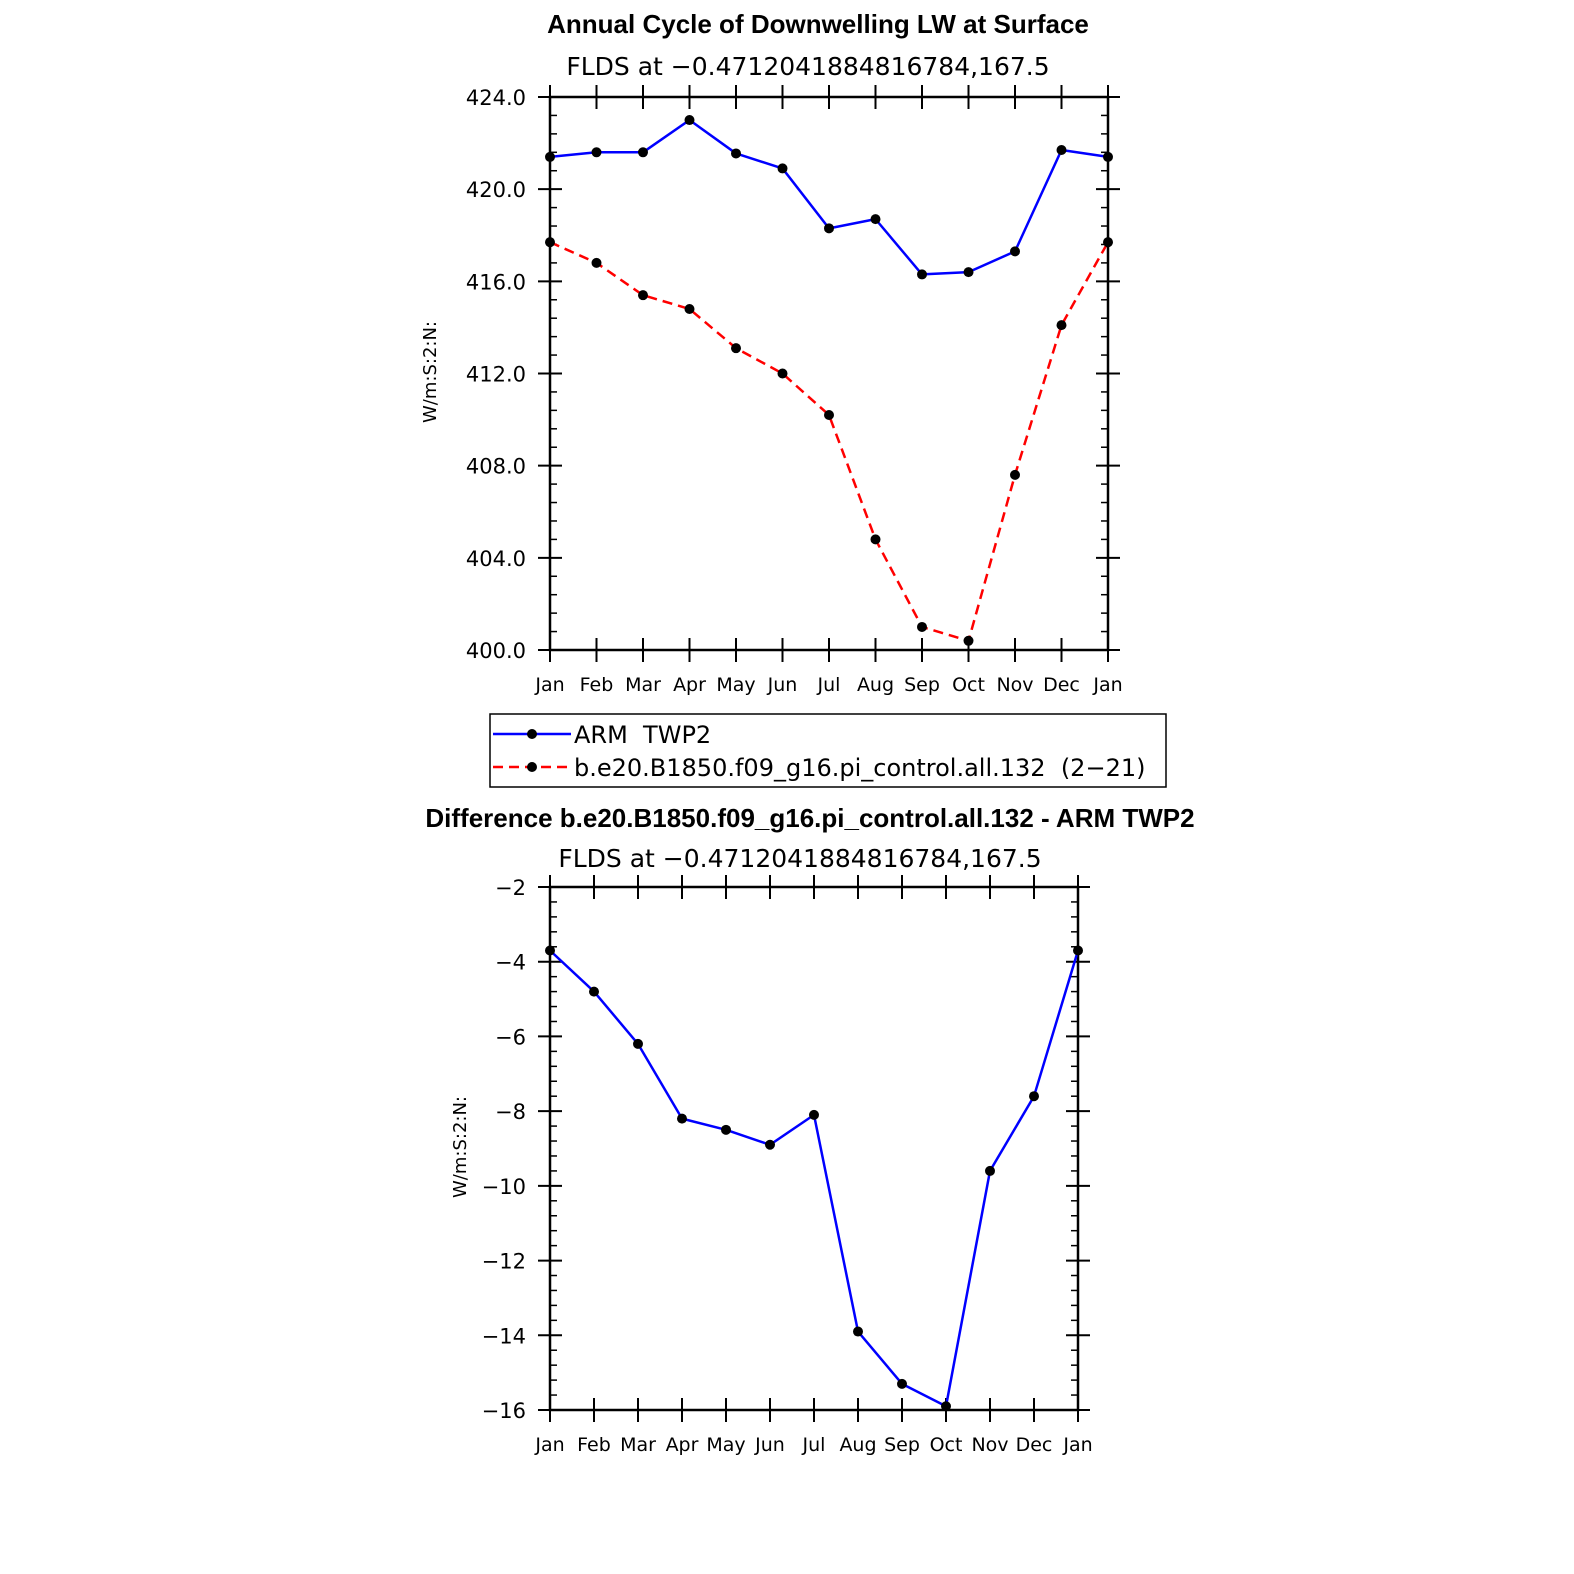  Describe the element at coordinates (504, 1262) in the screenshot. I see `y-tick-label: −12` at that location.